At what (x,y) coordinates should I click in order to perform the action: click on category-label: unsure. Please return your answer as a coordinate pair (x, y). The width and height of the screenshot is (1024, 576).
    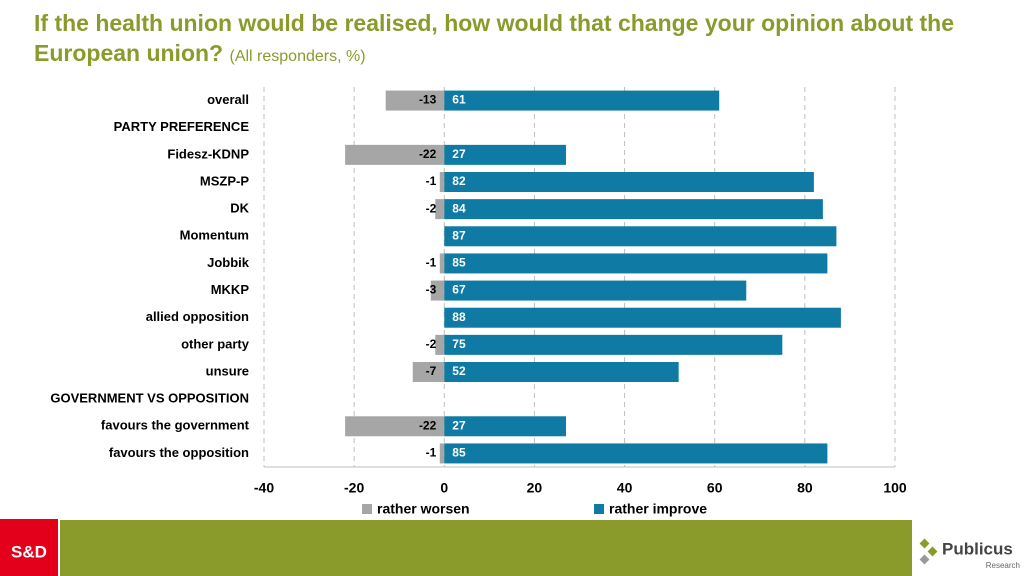
    Looking at the image, I should click on (227, 370).